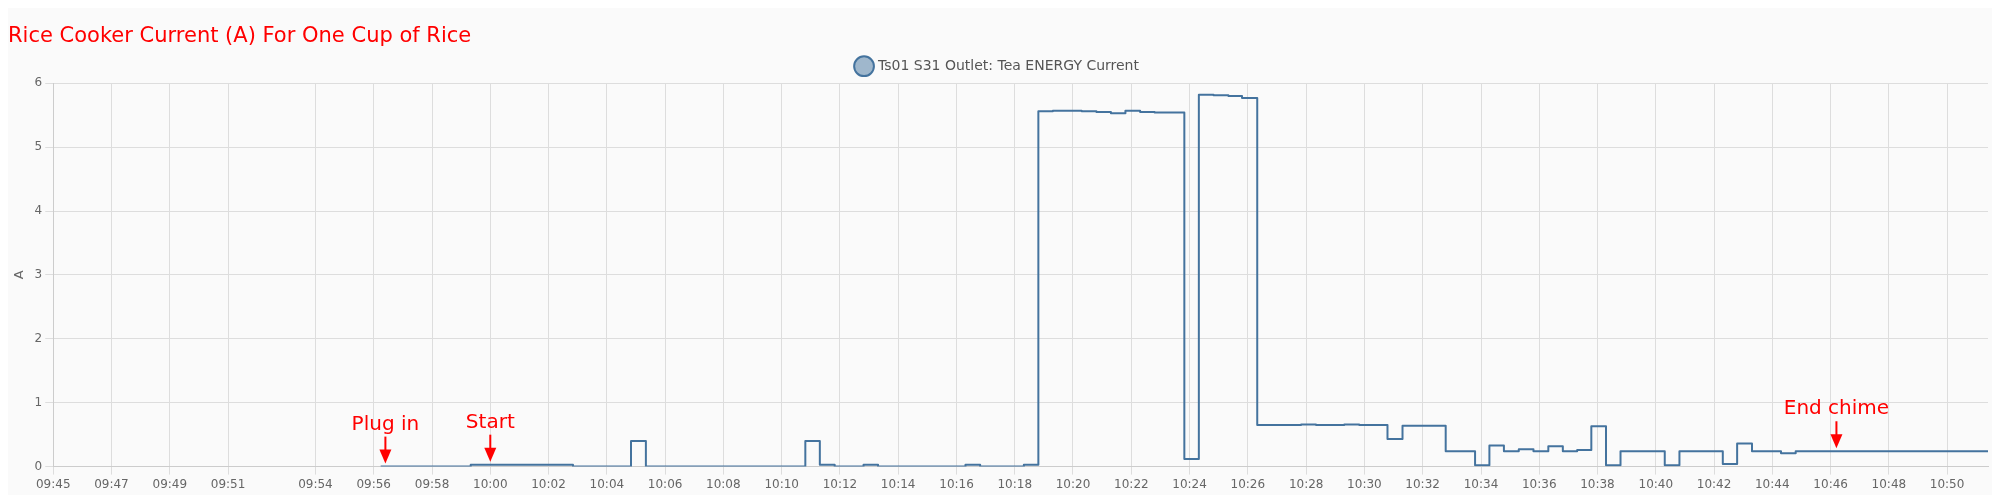 The height and width of the screenshot is (503, 2000). I want to click on x-tick-label: 10:26, so click(1248, 483).